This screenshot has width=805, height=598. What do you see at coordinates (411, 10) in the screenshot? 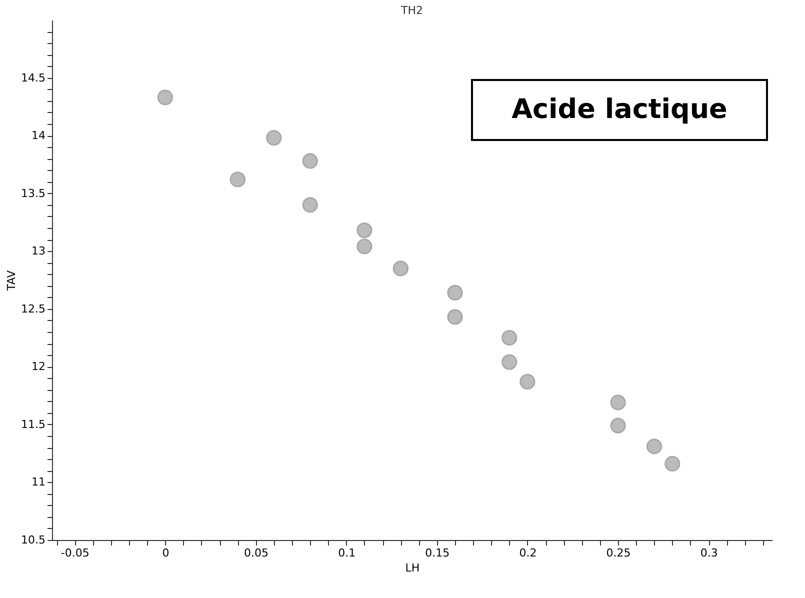
I see `chart-title: TH2` at bounding box center [411, 10].